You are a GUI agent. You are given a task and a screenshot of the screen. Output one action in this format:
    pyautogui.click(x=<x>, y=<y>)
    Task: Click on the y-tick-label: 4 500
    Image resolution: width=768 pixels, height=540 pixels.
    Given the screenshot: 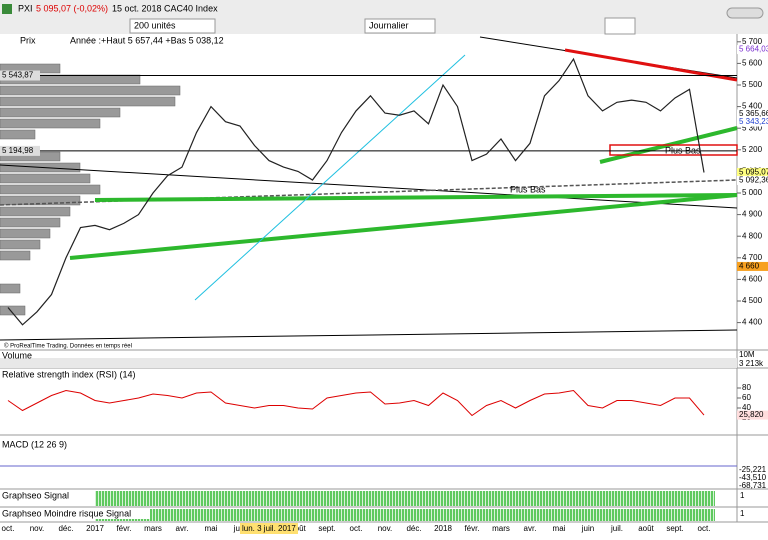 What is the action you would take?
    pyautogui.click(x=752, y=300)
    